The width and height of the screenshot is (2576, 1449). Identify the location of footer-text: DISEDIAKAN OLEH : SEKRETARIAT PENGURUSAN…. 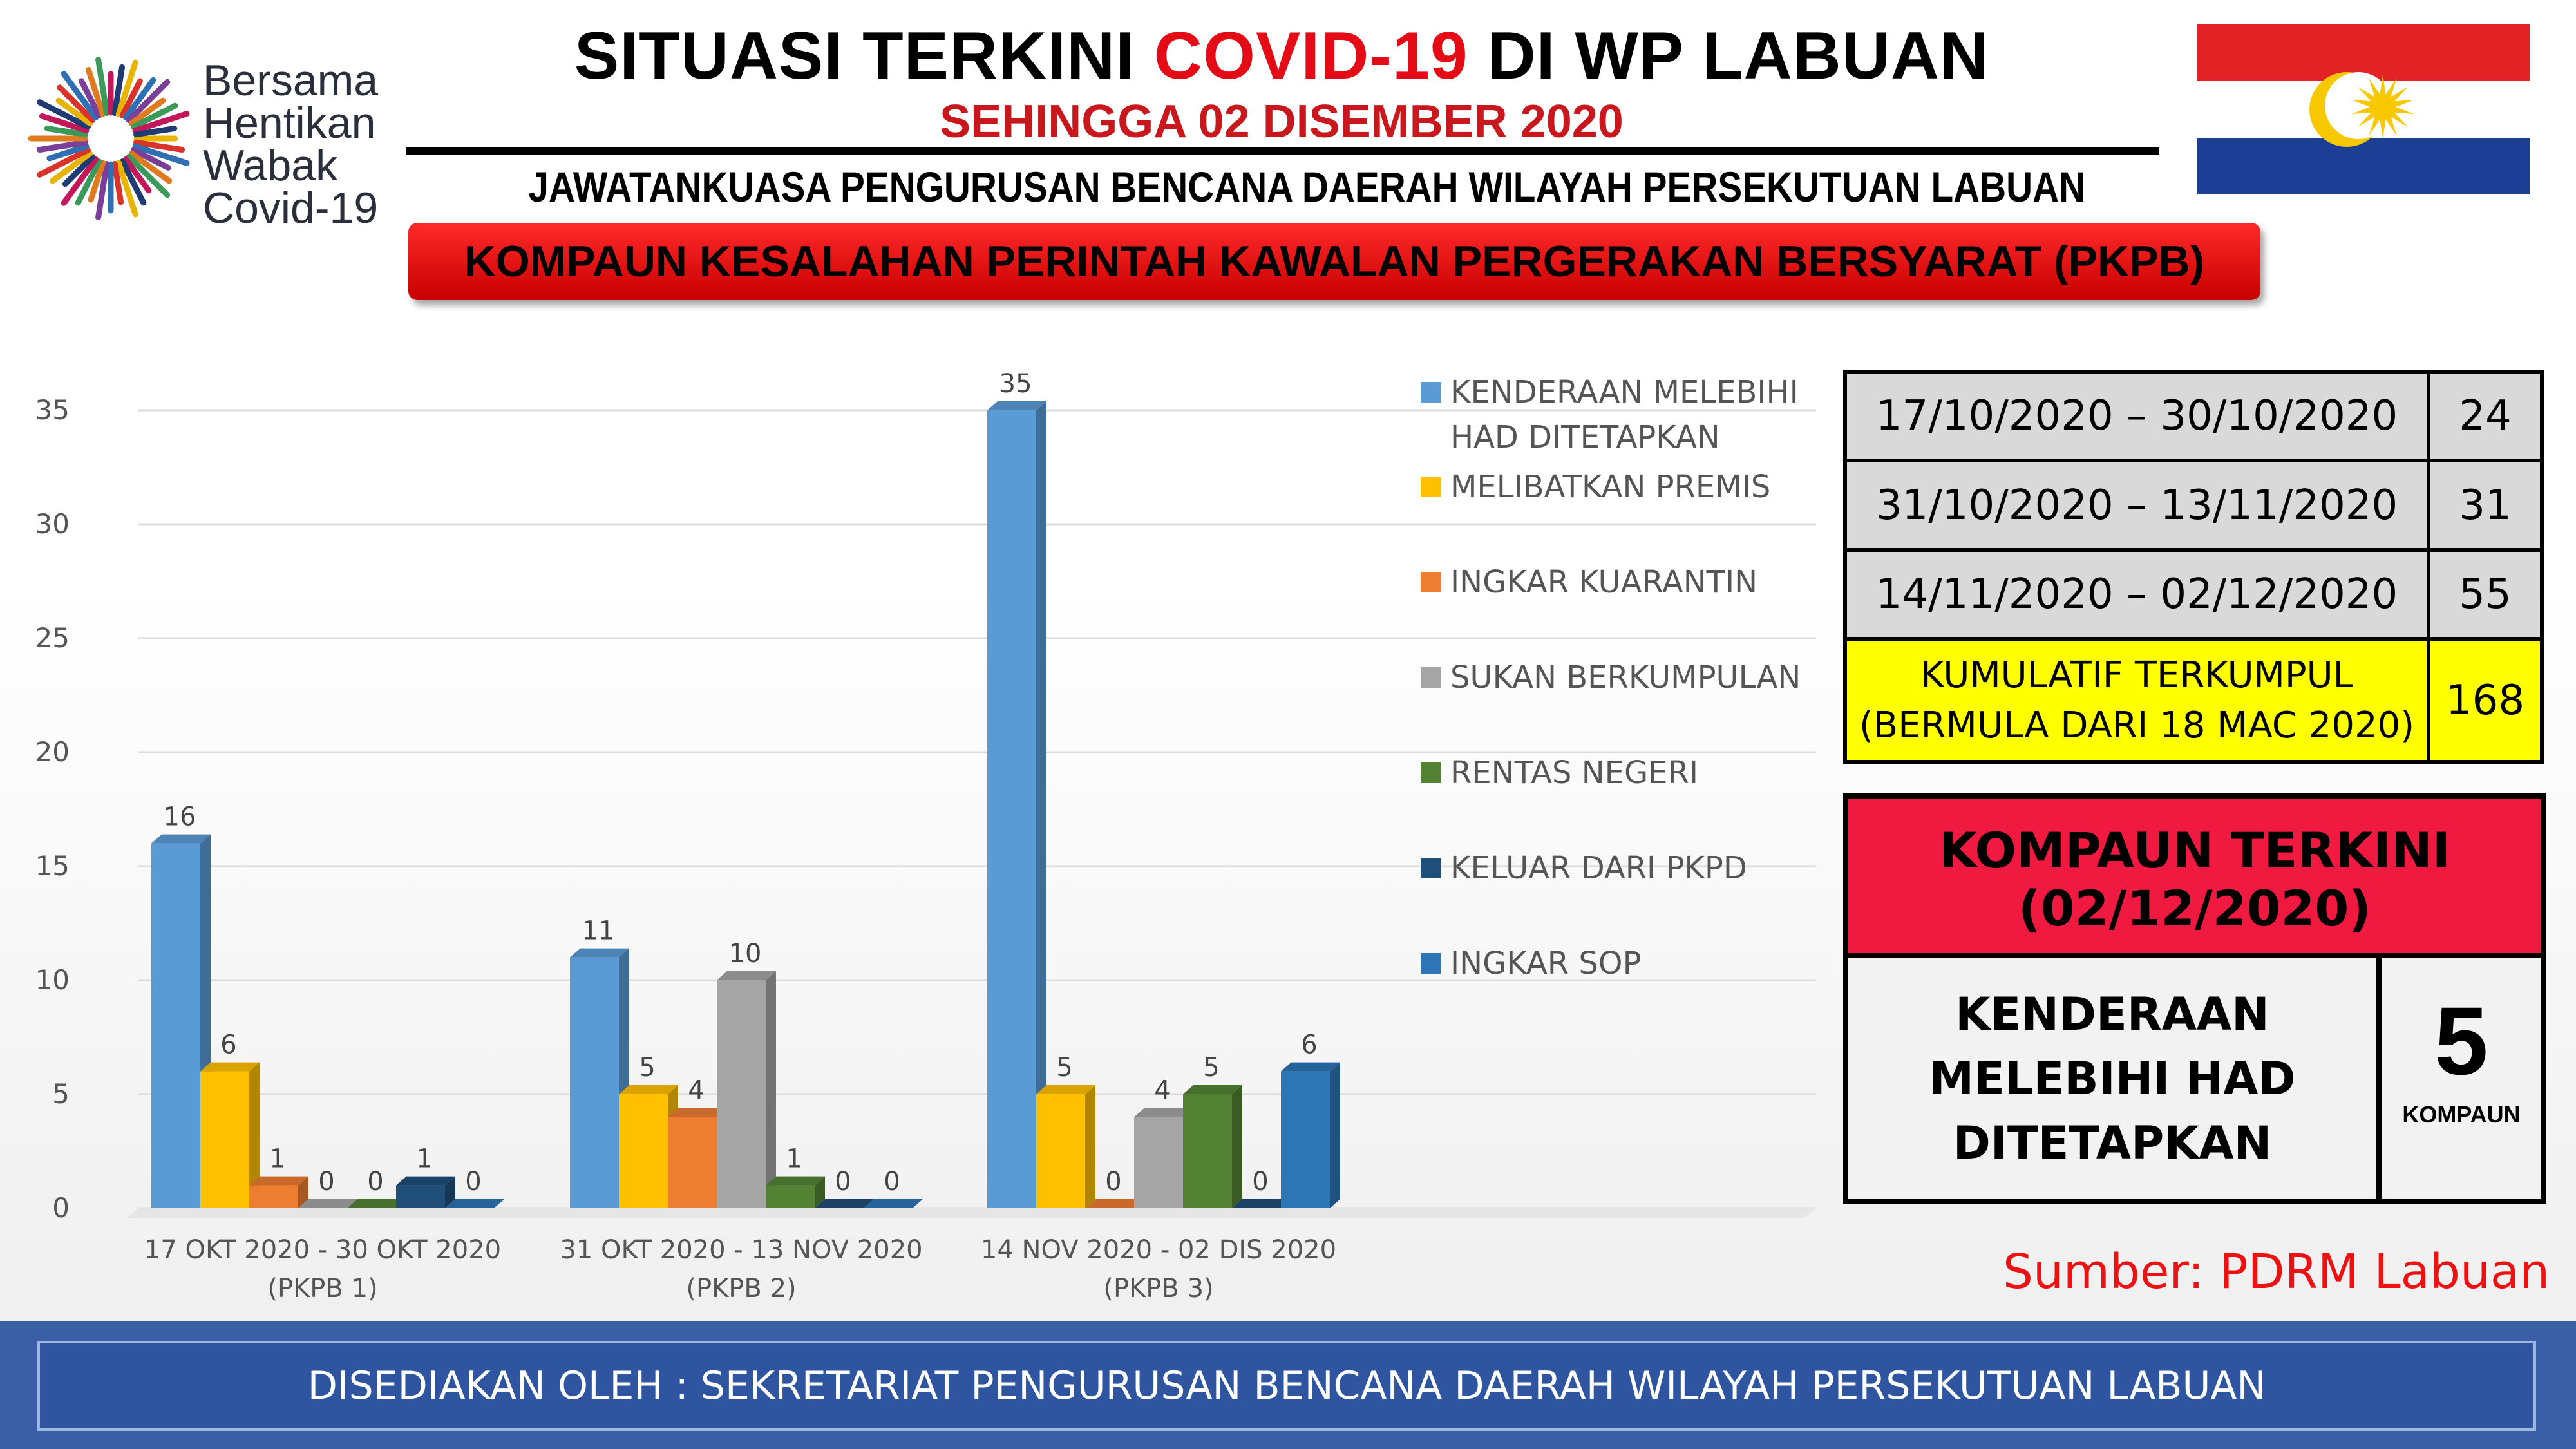
(1287, 1385).